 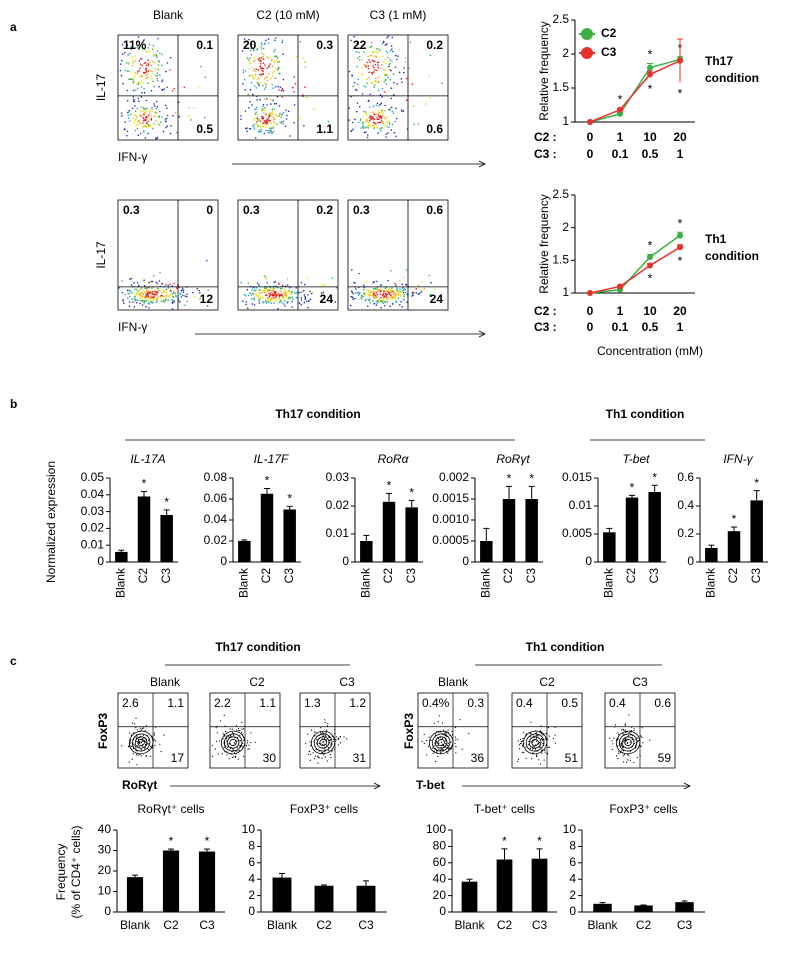 I want to click on arrow-head, so click(x=482, y=334).